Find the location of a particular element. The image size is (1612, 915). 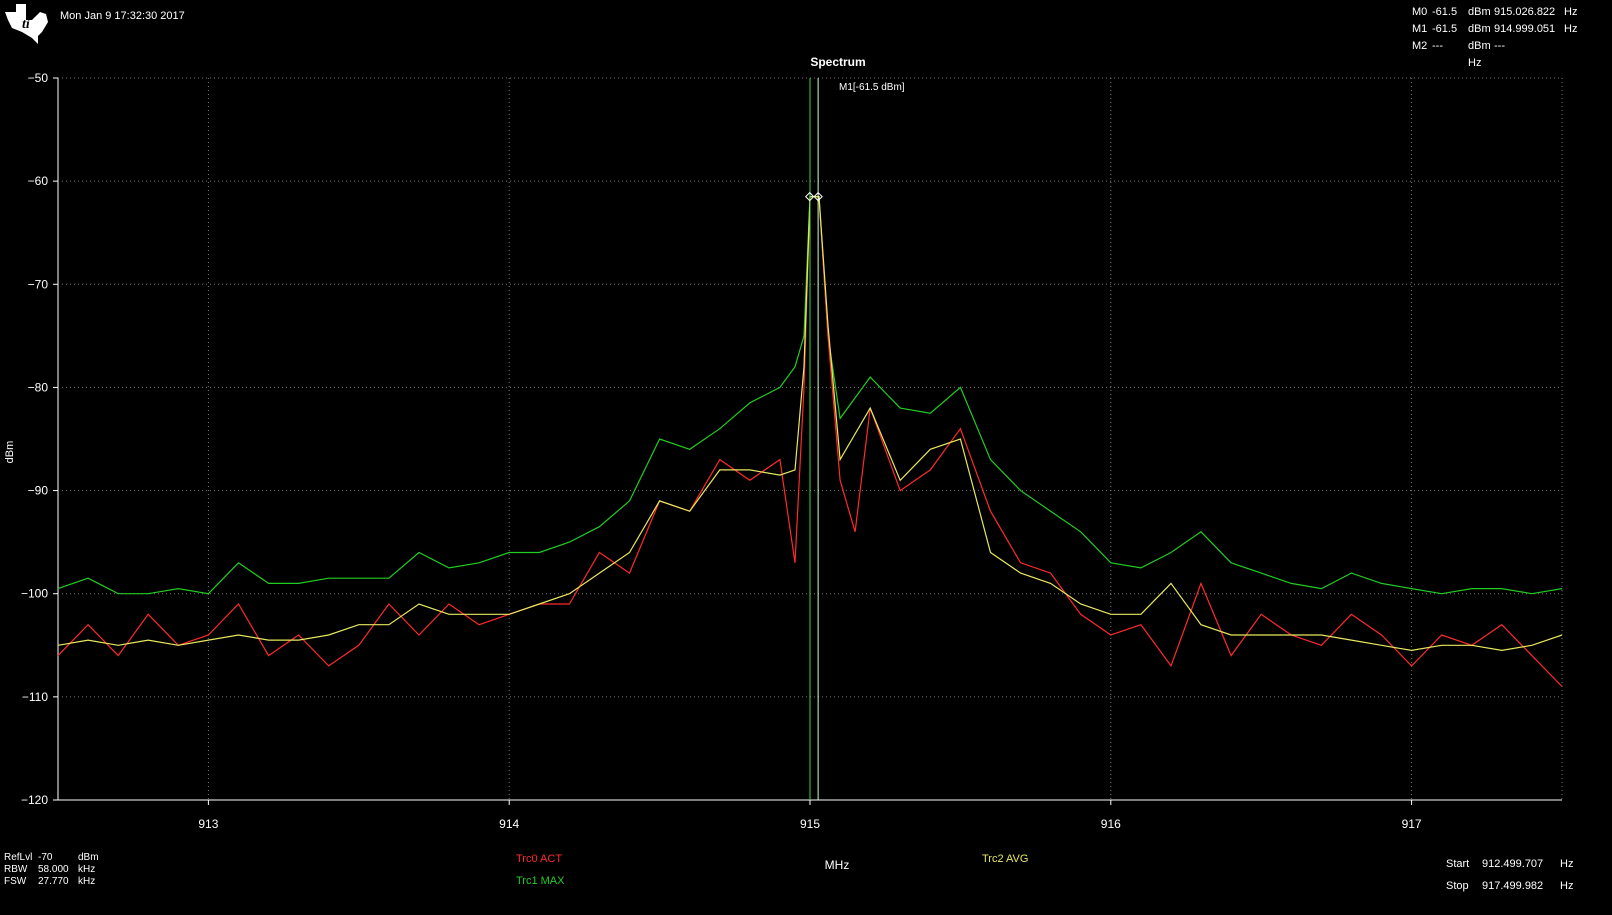

timestamp: Mon Jan 9 17:32:30 2017 is located at coordinates (122, 16).